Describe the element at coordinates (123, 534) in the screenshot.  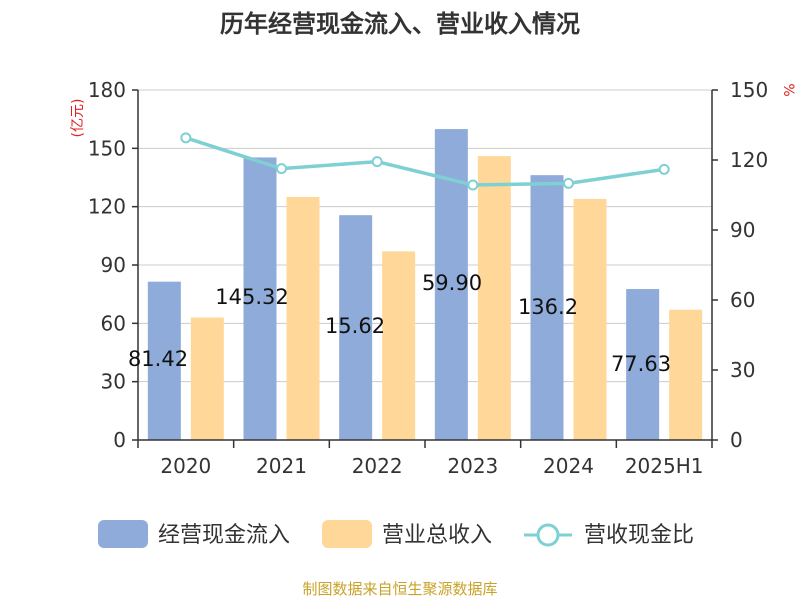
I see `legend-swatch-cash-inflow` at that location.